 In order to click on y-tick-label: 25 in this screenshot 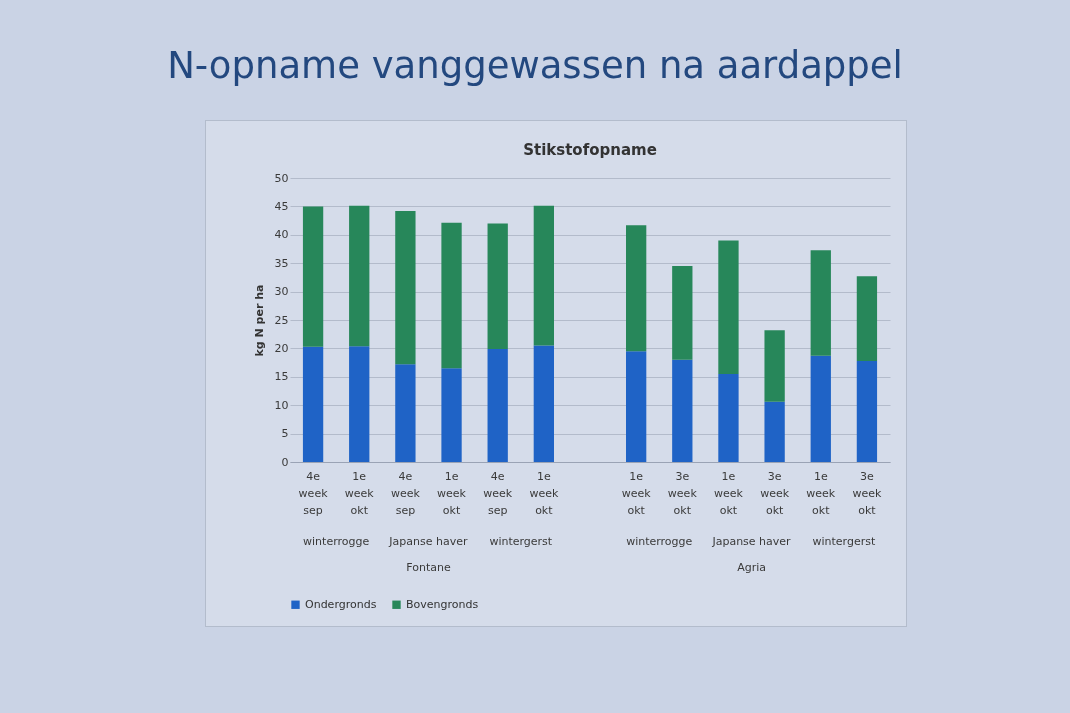, I will do `click(281, 320)`.